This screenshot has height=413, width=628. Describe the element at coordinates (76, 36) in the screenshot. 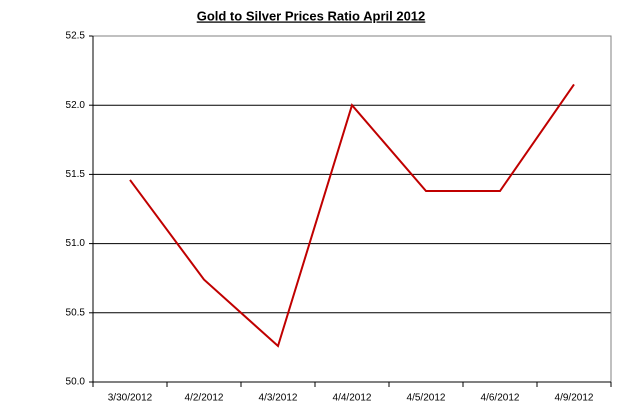

I see `y-tick-label: 52.5` at that location.